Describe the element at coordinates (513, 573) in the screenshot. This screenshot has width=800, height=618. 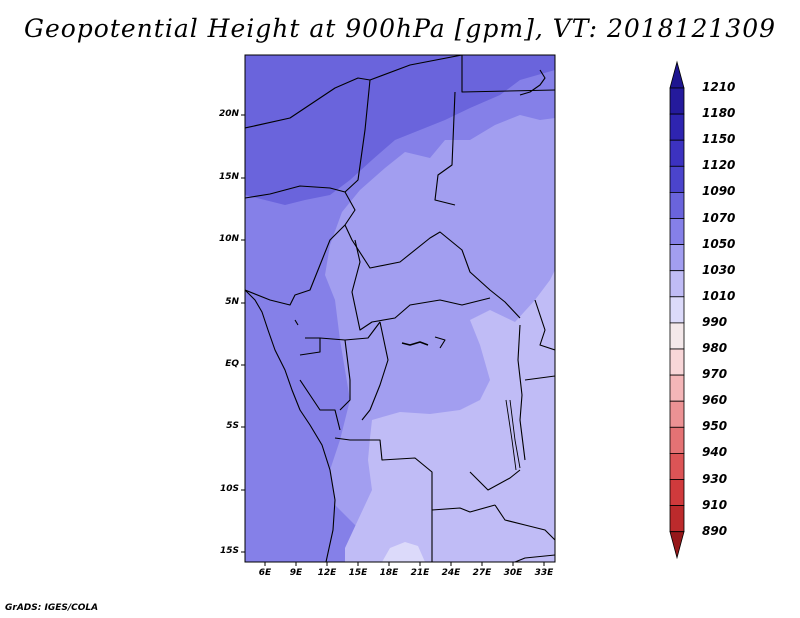
I see `lon-label-30e: 30E` at that location.